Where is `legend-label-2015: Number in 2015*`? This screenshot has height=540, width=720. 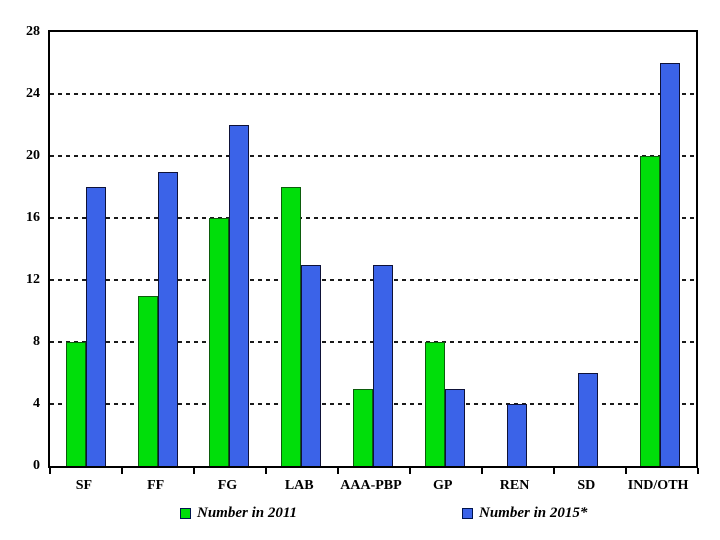
legend-label-2015: Number in 2015* is located at coordinates (533, 513).